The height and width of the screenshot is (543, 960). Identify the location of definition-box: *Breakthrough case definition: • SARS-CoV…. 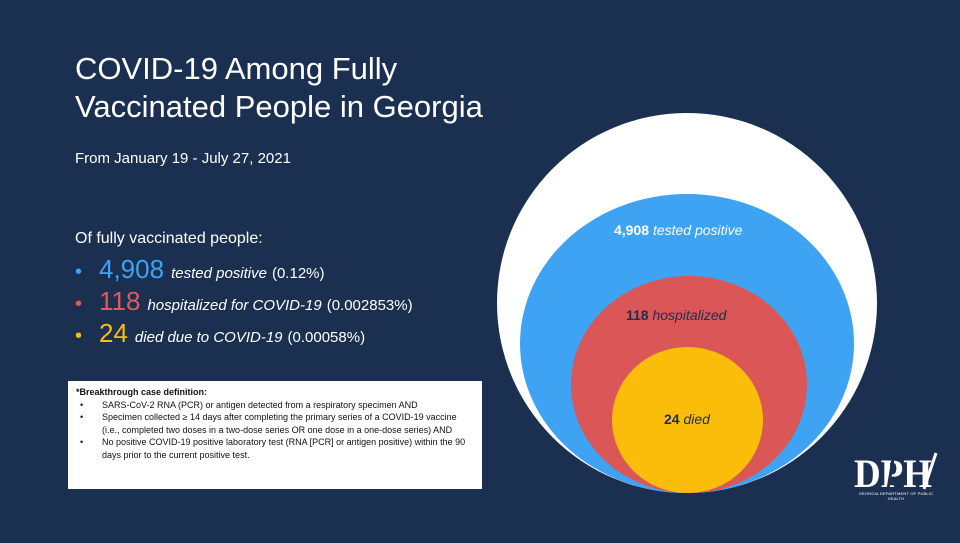
(275, 435).